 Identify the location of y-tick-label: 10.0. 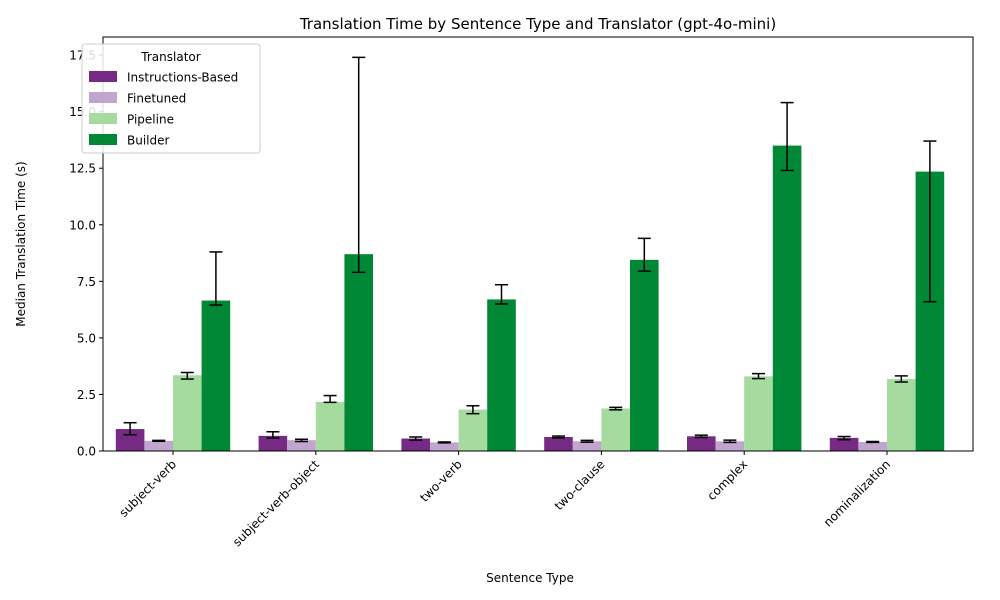
(82, 225).